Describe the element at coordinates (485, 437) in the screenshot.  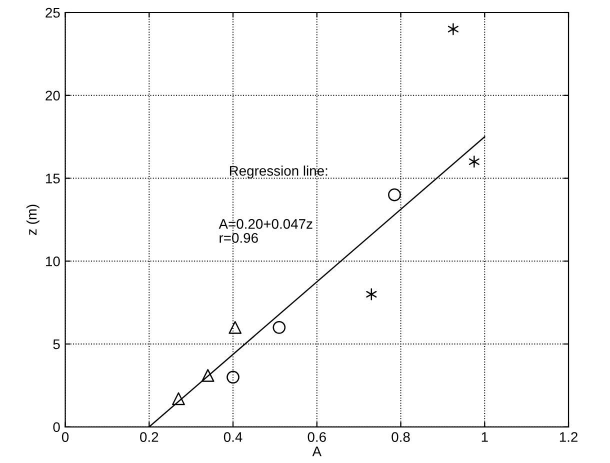
I see `x-tick-label: 1` at that location.